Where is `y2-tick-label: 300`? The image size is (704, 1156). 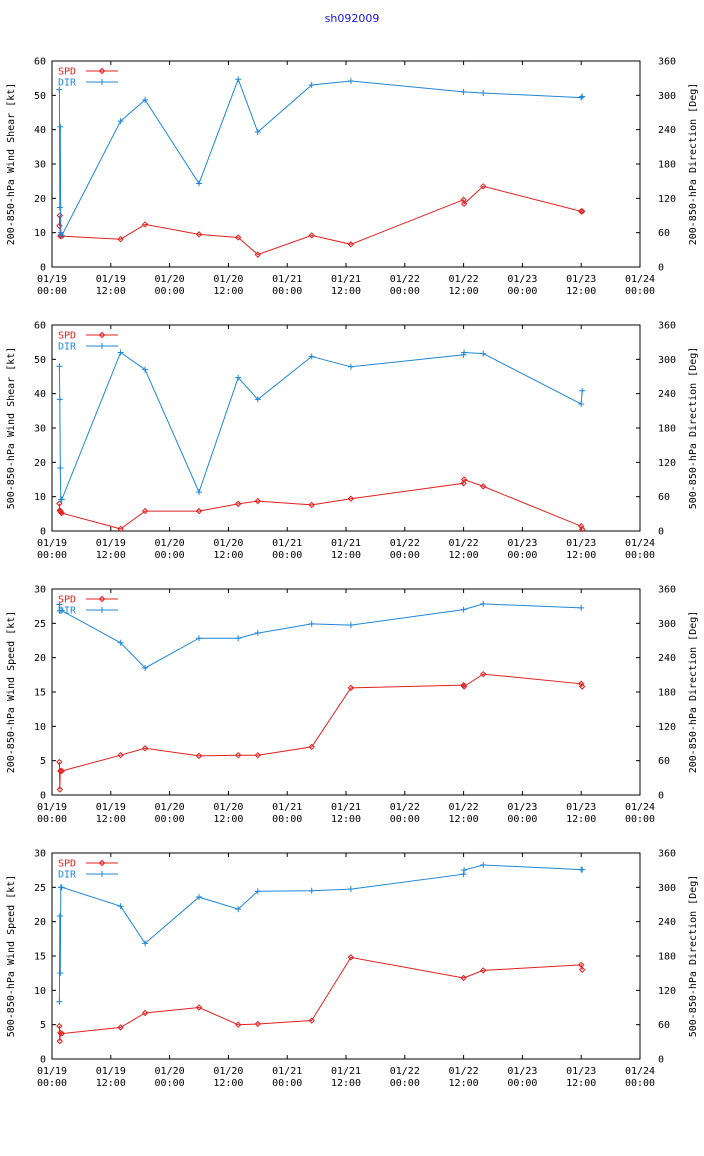
y2-tick-label: 300 is located at coordinates (667, 888).